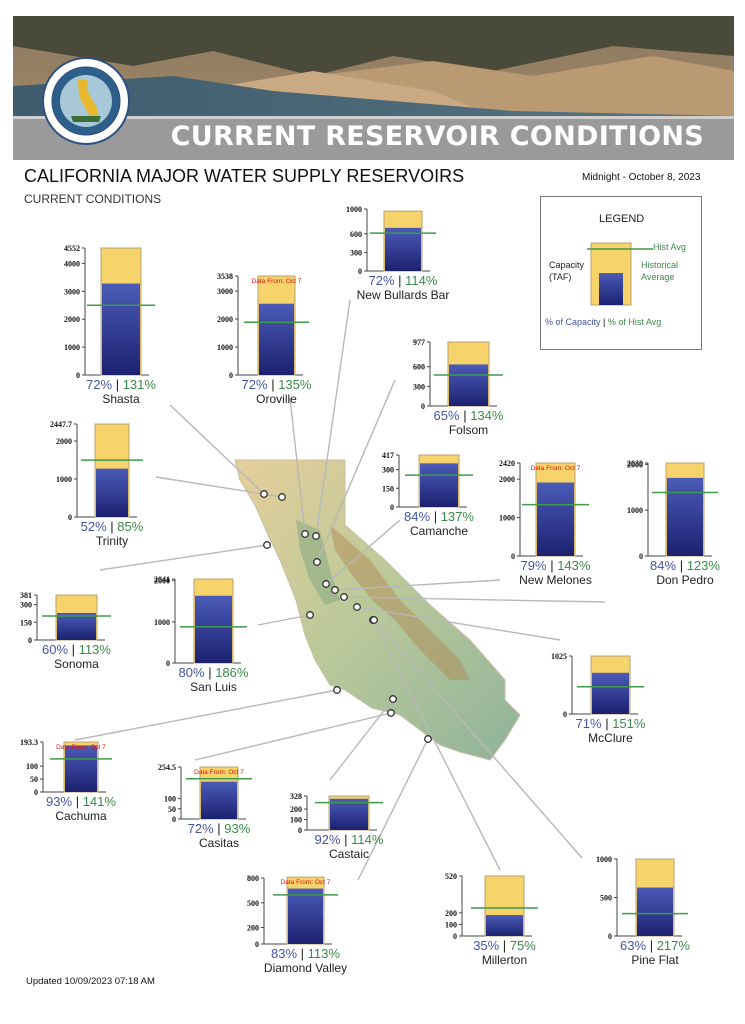 This screenshot has height=1024, width=745. Describe the element at coordinates (337, 690) in the screenshot. I see `map-dot-cachuma` at that location.